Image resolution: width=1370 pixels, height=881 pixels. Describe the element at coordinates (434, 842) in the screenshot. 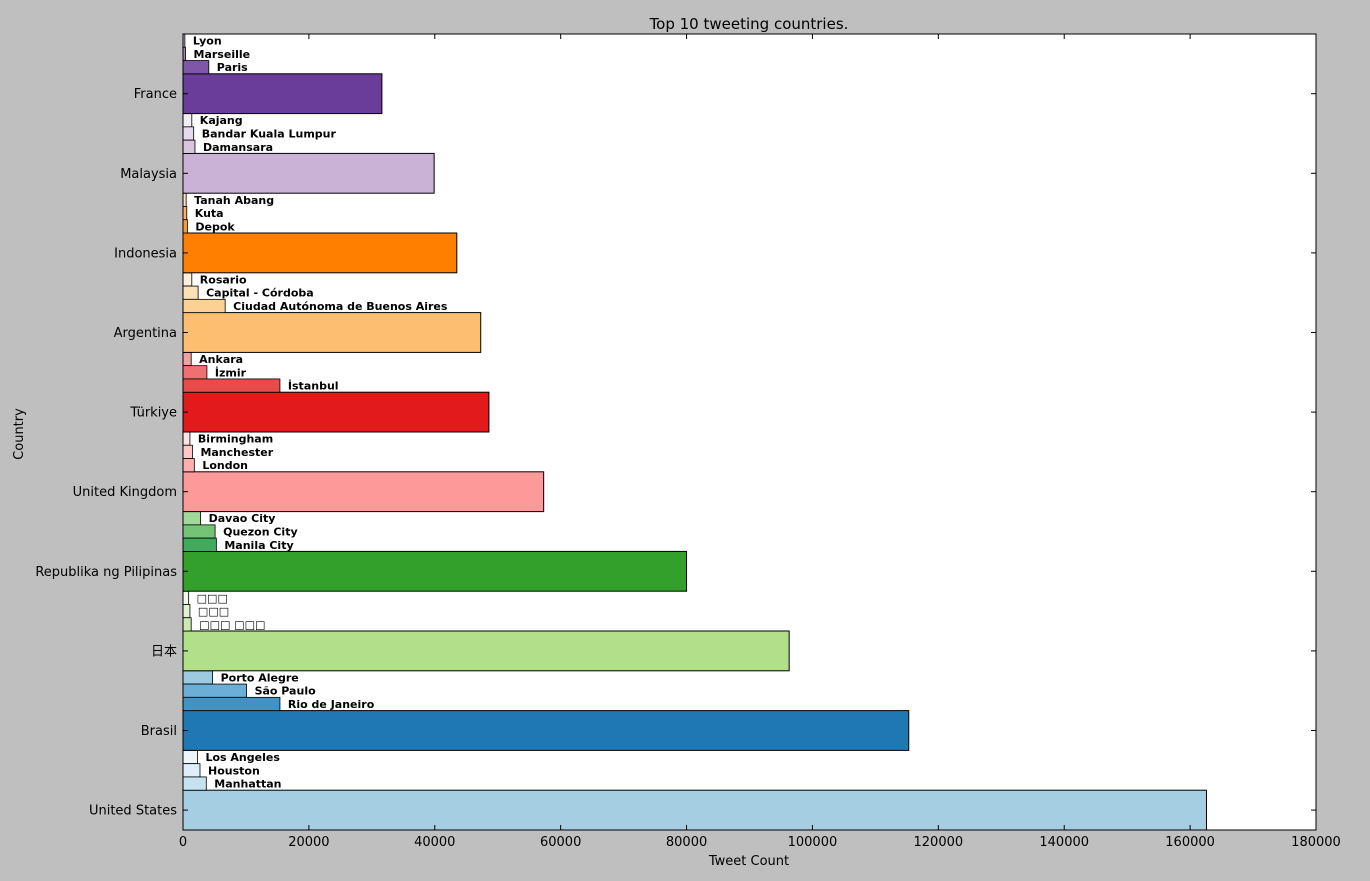

I see `x-tick-label: 40000` at that location.